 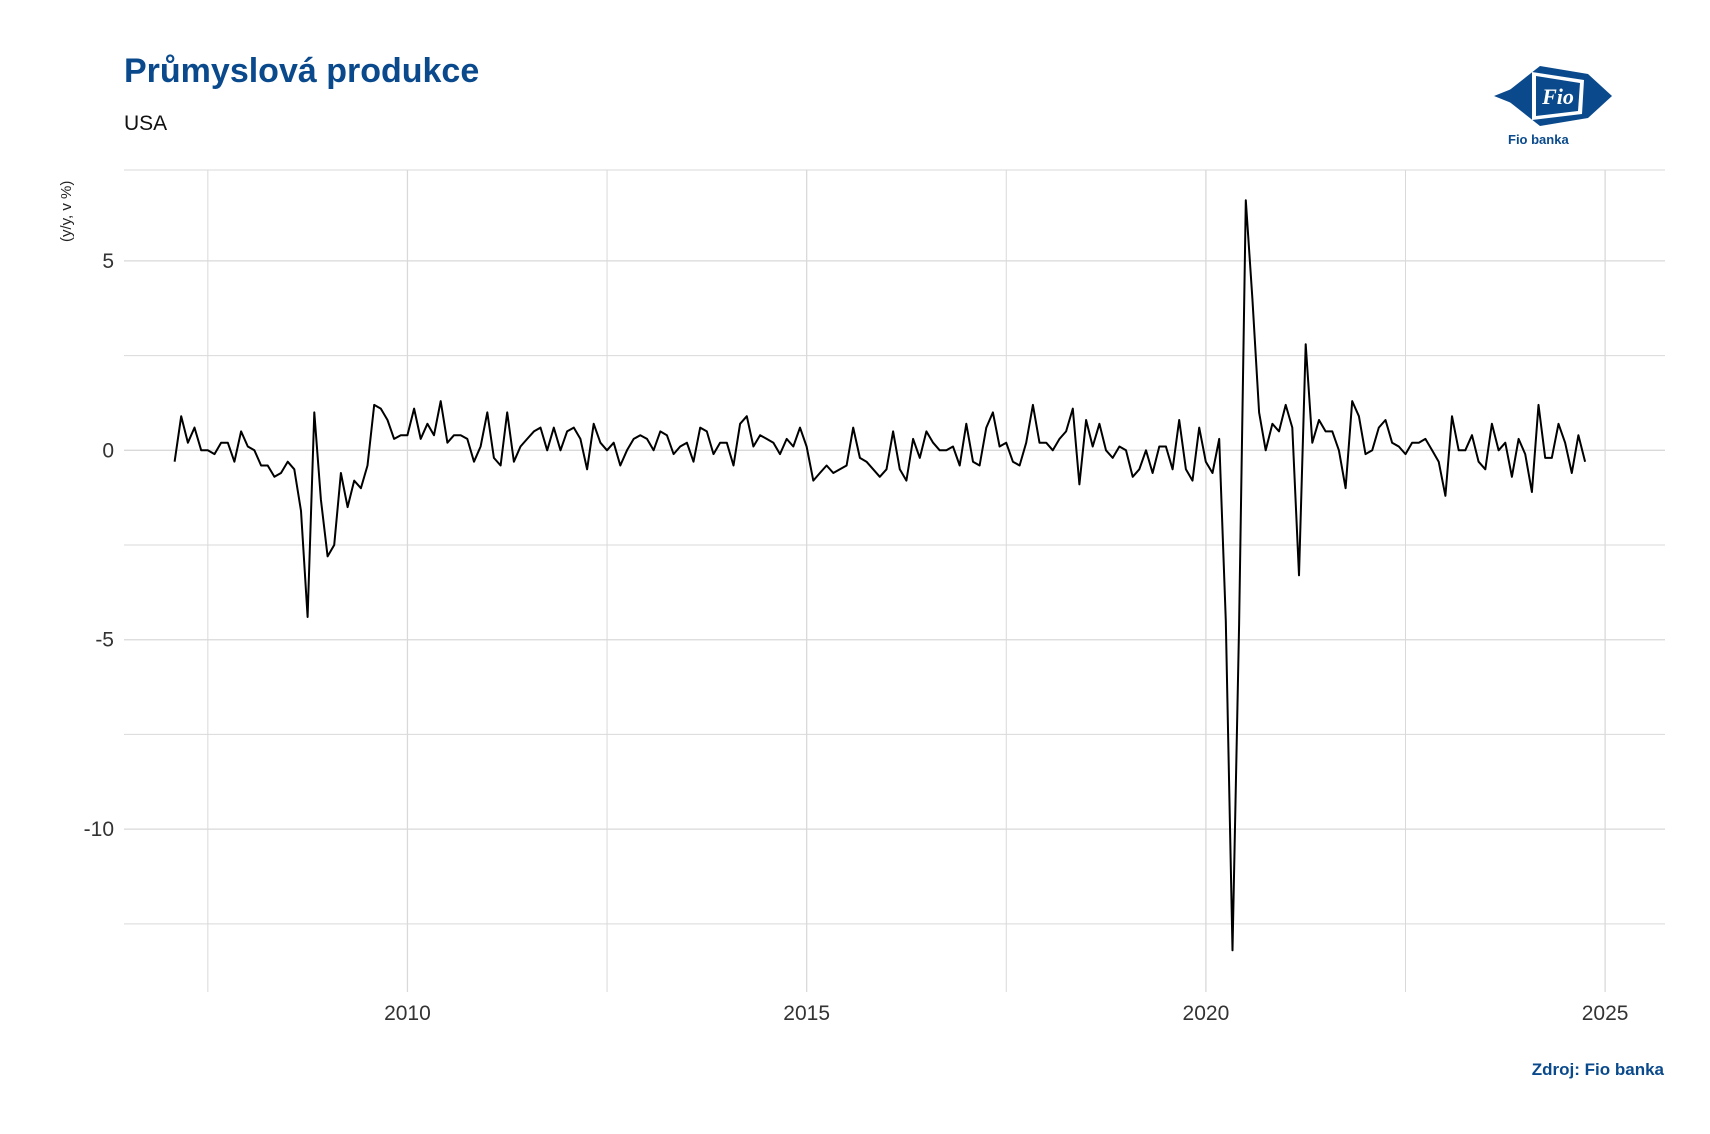 I want to click on y-tick-label: 5, so click(x=108, y=261).